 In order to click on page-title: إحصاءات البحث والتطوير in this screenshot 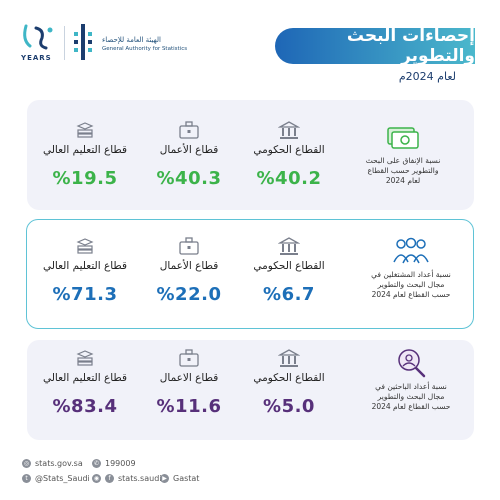, I will do `click(375, 46)`.